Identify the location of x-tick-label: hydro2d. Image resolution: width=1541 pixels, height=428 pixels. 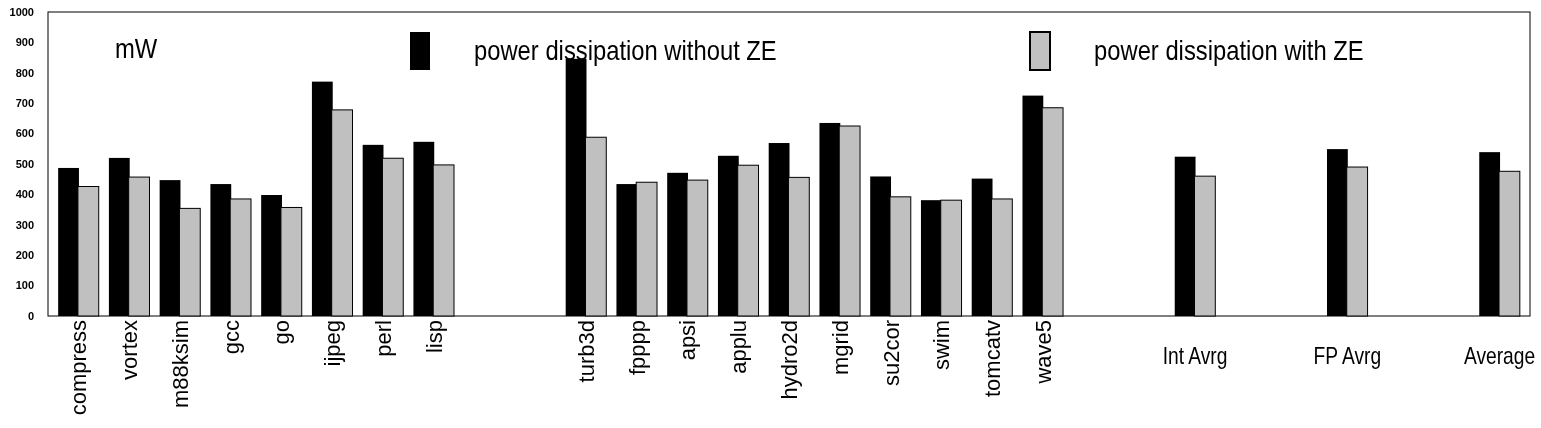
(789, 360).